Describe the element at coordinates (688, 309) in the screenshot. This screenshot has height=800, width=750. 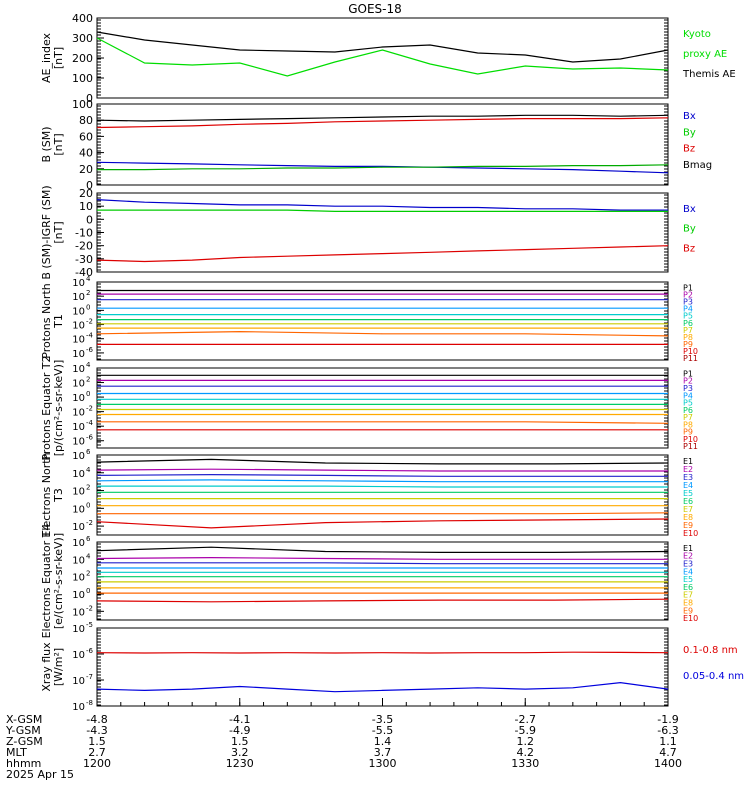
I see `legend-entry: P4` at that location.